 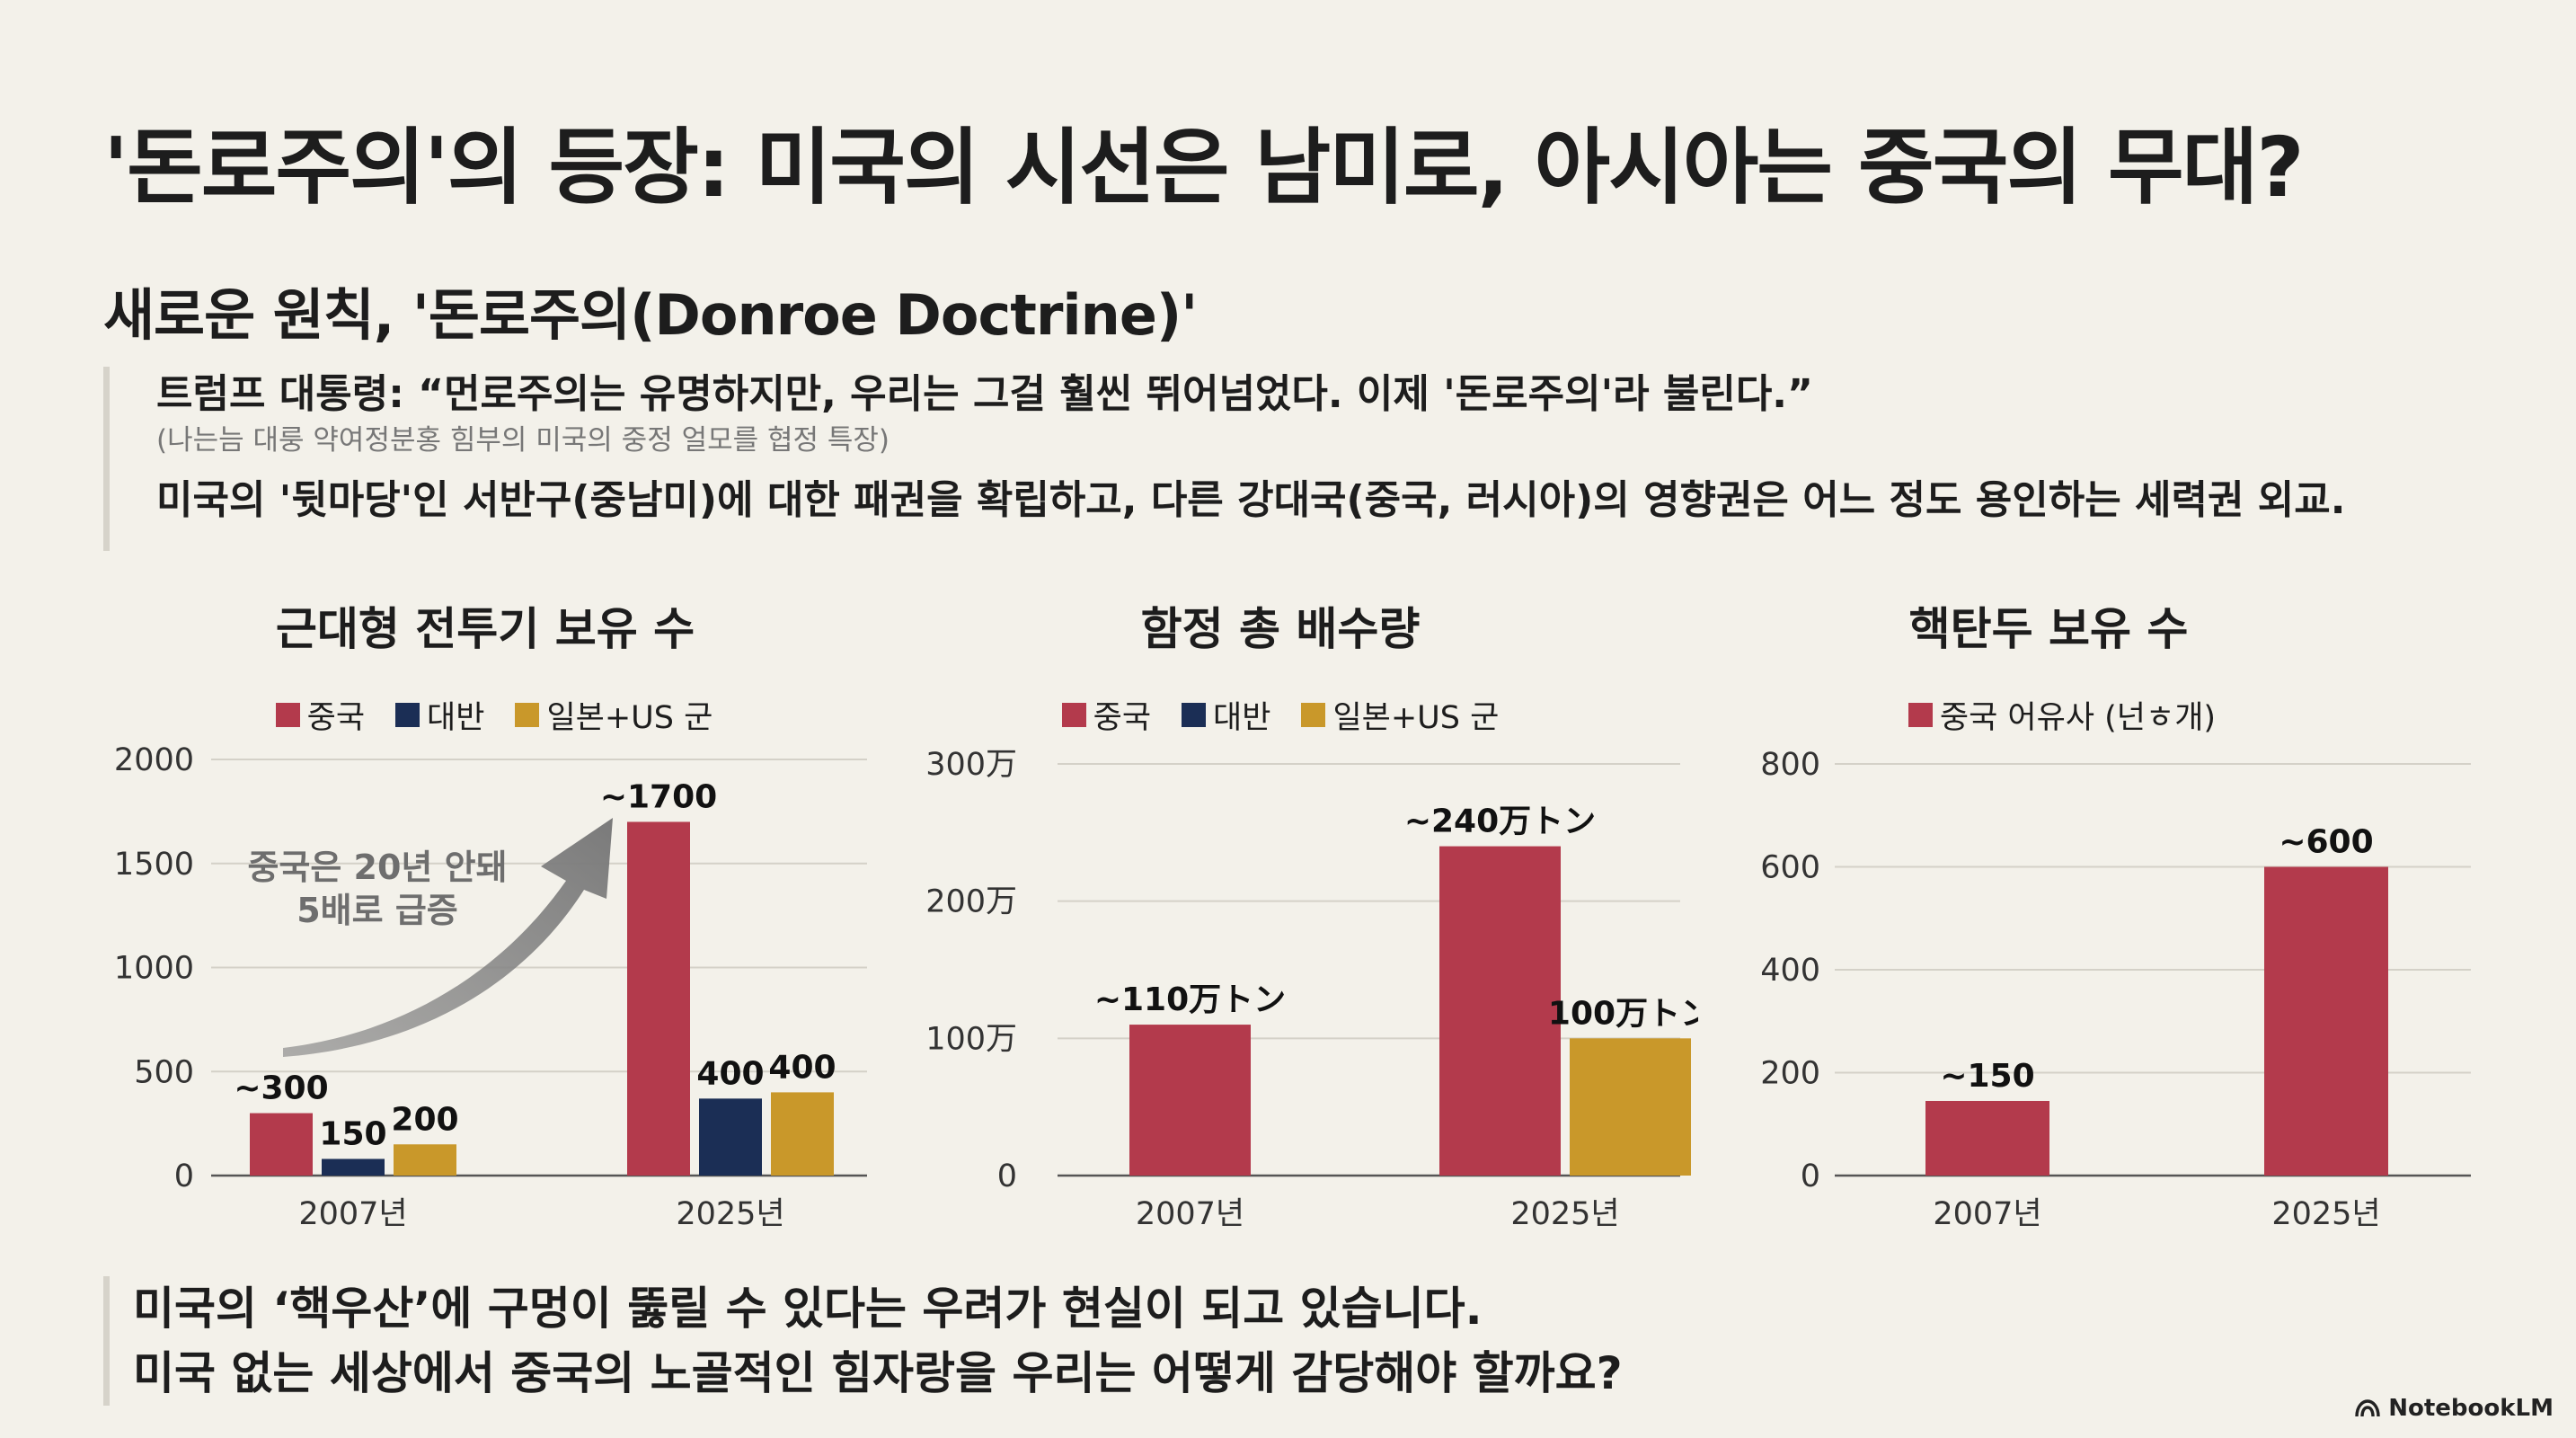 I want to click on data-label: 150, so click(x=352, y=1133).